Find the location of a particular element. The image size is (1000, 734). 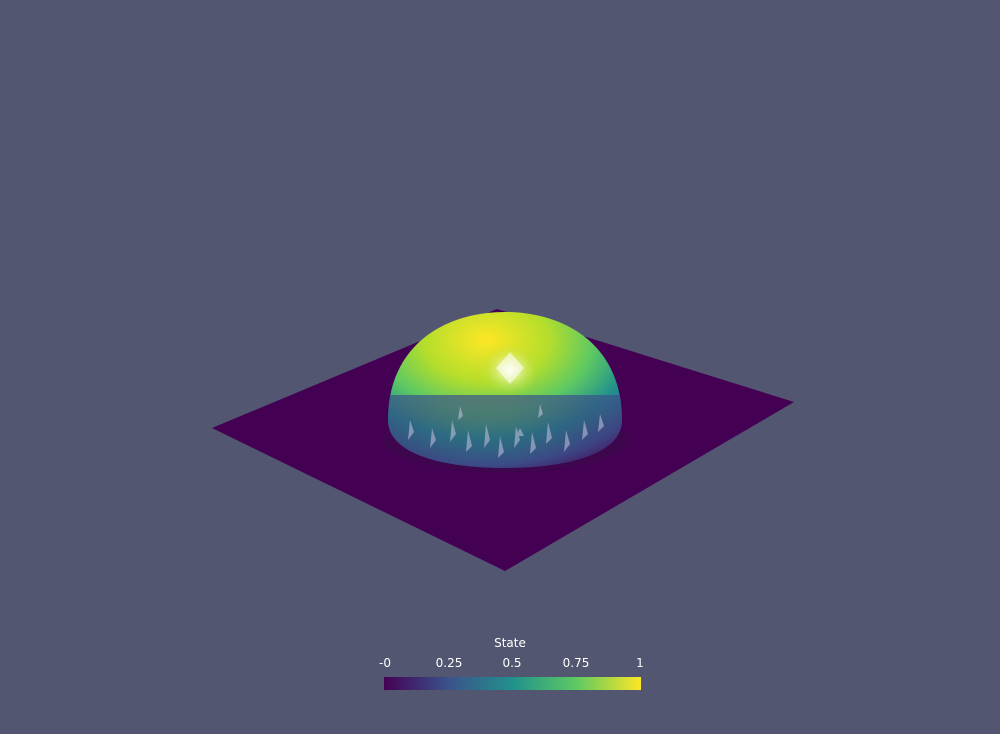

specular-core is located at coordinates (510, 368).